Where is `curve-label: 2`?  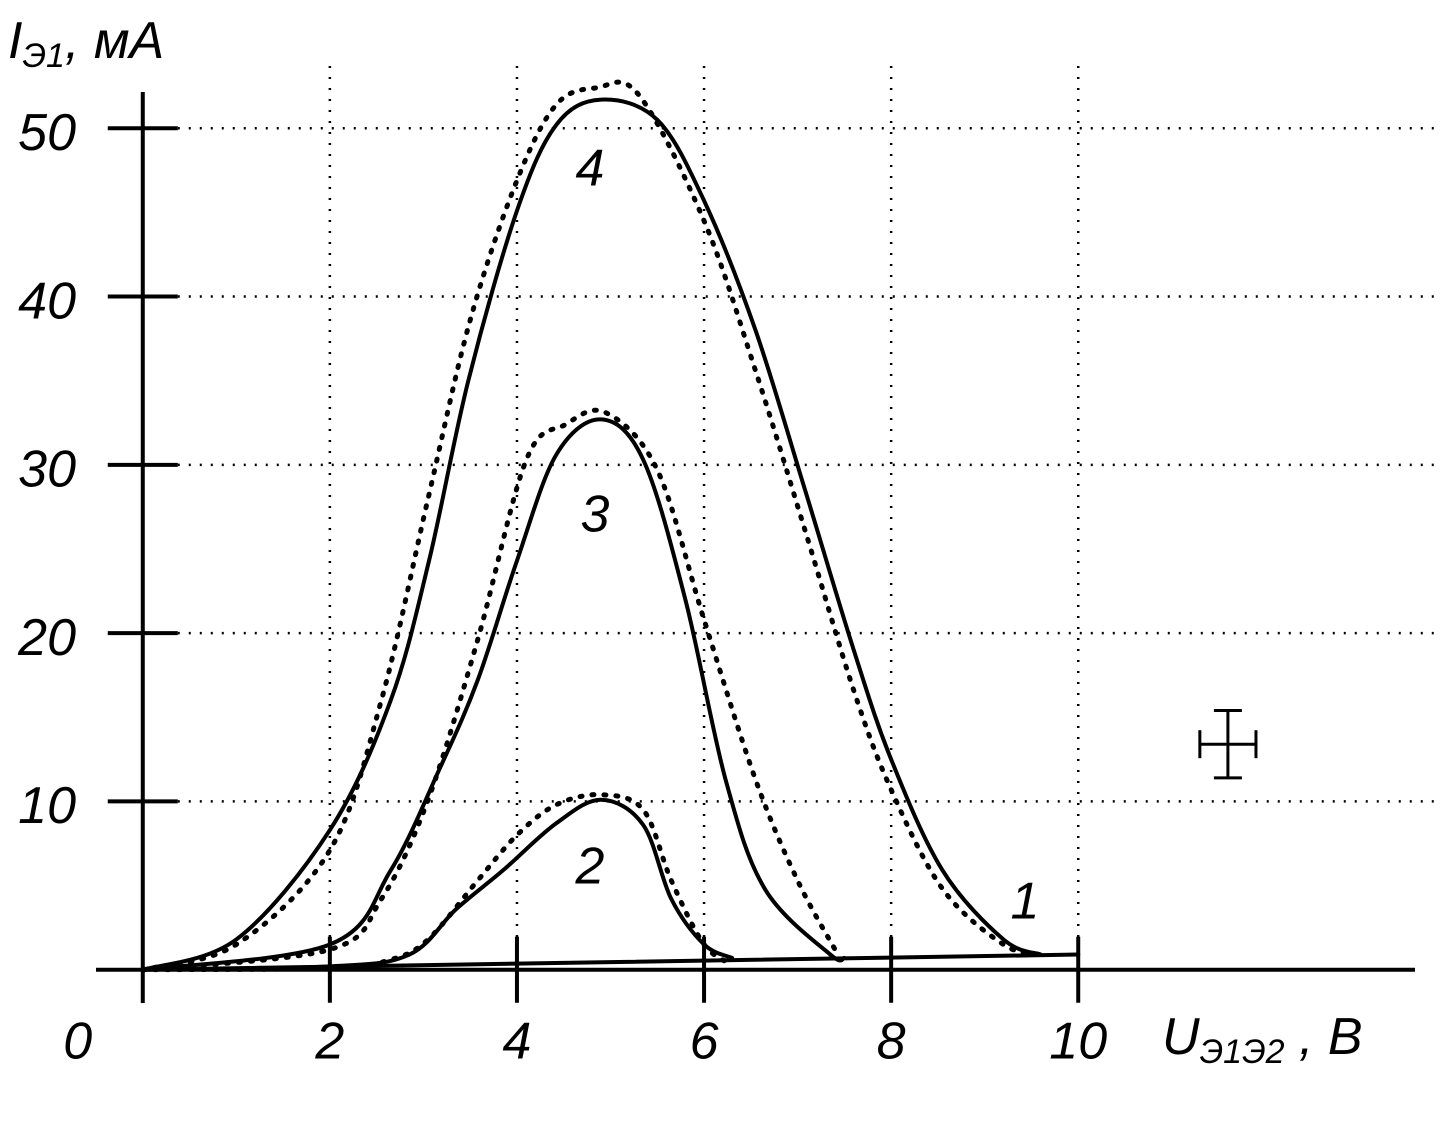
curve-label: 2 is located at coordinates (590, 867).